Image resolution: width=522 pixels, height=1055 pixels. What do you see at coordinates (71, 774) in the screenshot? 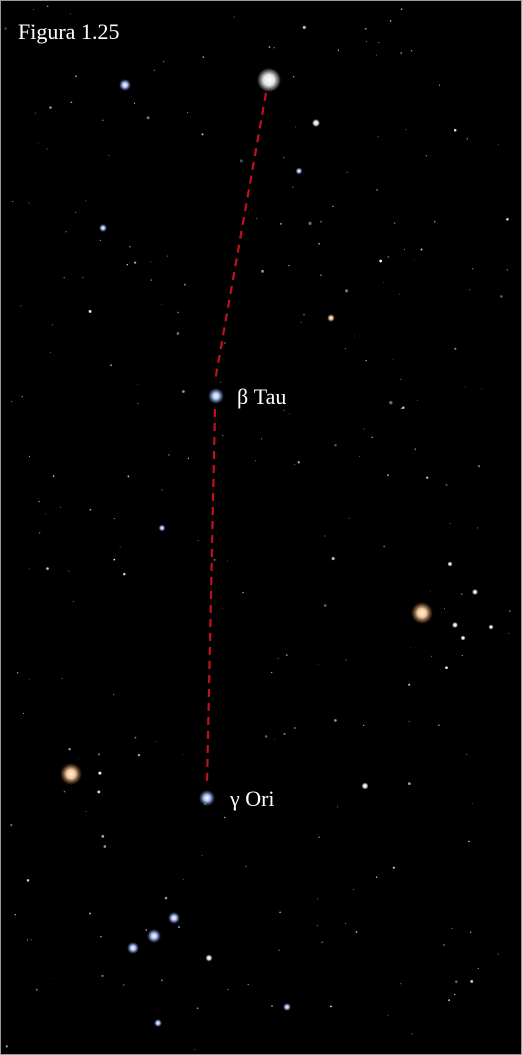
I see `betelgeuse-star` at bounding box center [71, 774].